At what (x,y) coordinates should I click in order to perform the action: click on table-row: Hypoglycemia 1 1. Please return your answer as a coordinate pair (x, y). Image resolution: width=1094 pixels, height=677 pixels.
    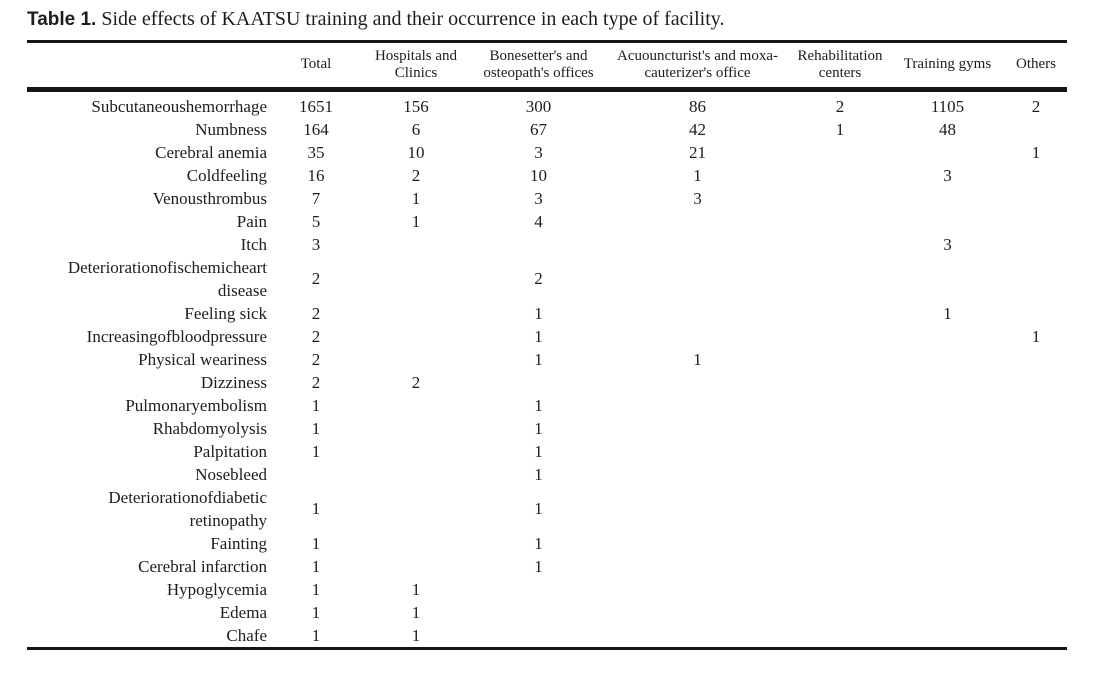
    Looking at the image, I should click on (547, 589).